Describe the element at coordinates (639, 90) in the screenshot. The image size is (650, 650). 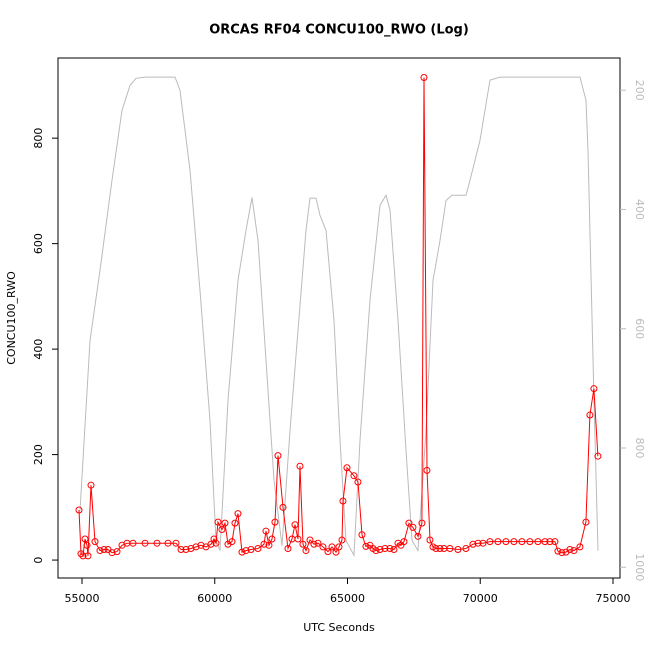
I see `y2-tick-label: 200` at that location.